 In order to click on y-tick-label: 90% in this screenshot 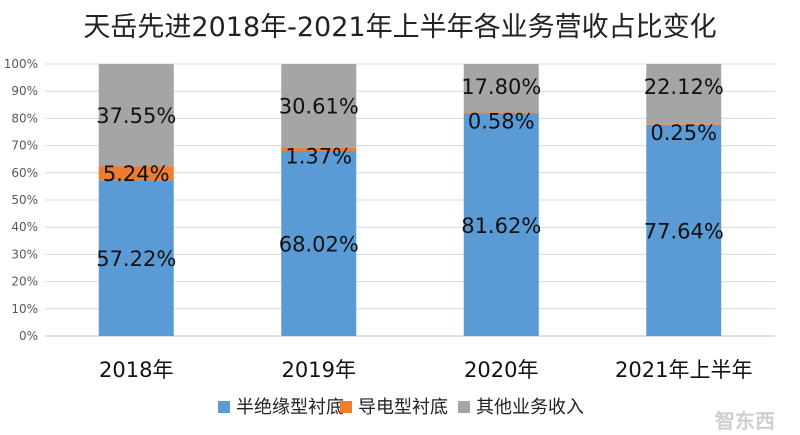, I will do `click(24, 91)`.